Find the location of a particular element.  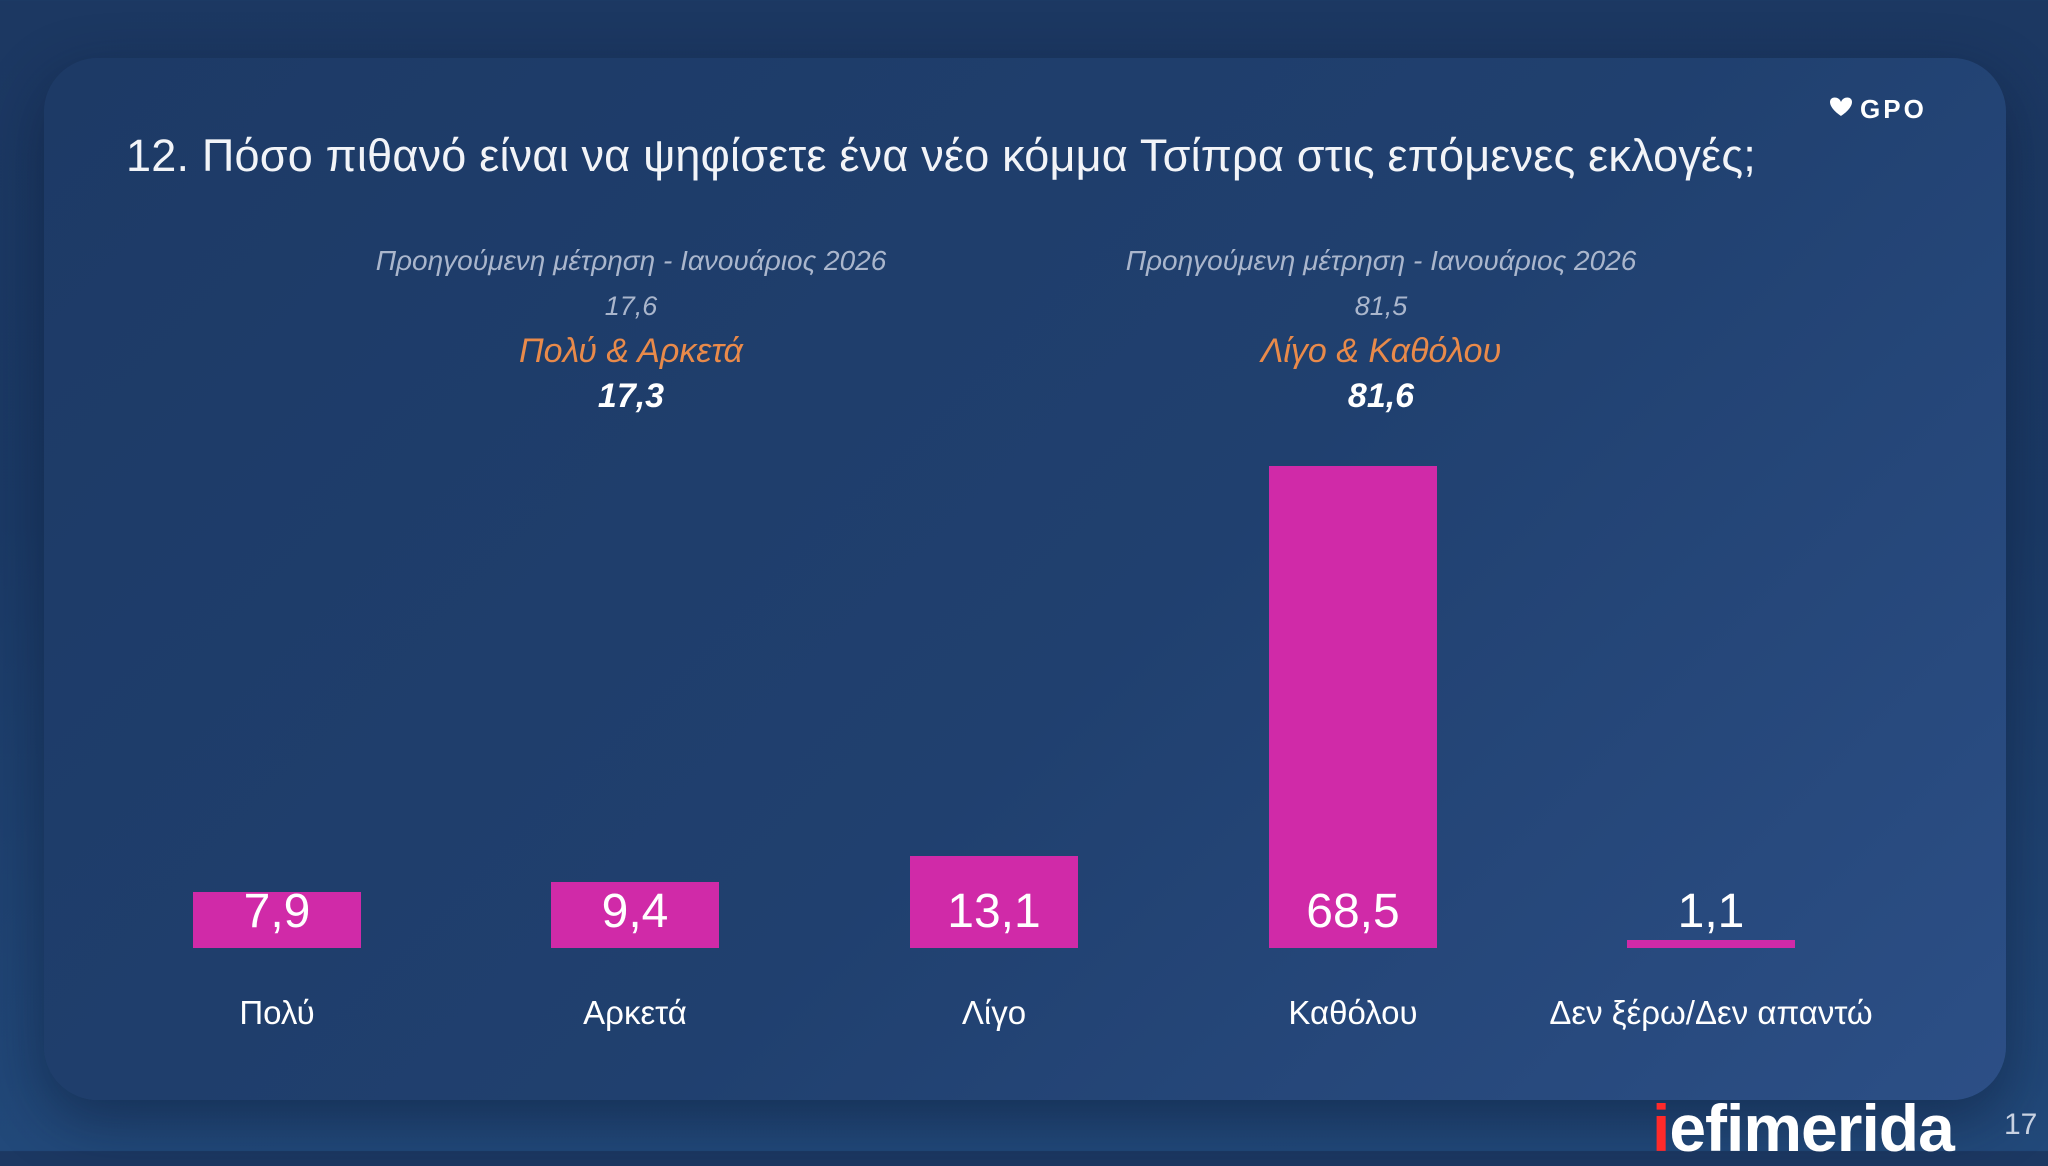

gpo-logo-text: GPO is located at coordinates (1893, 108).